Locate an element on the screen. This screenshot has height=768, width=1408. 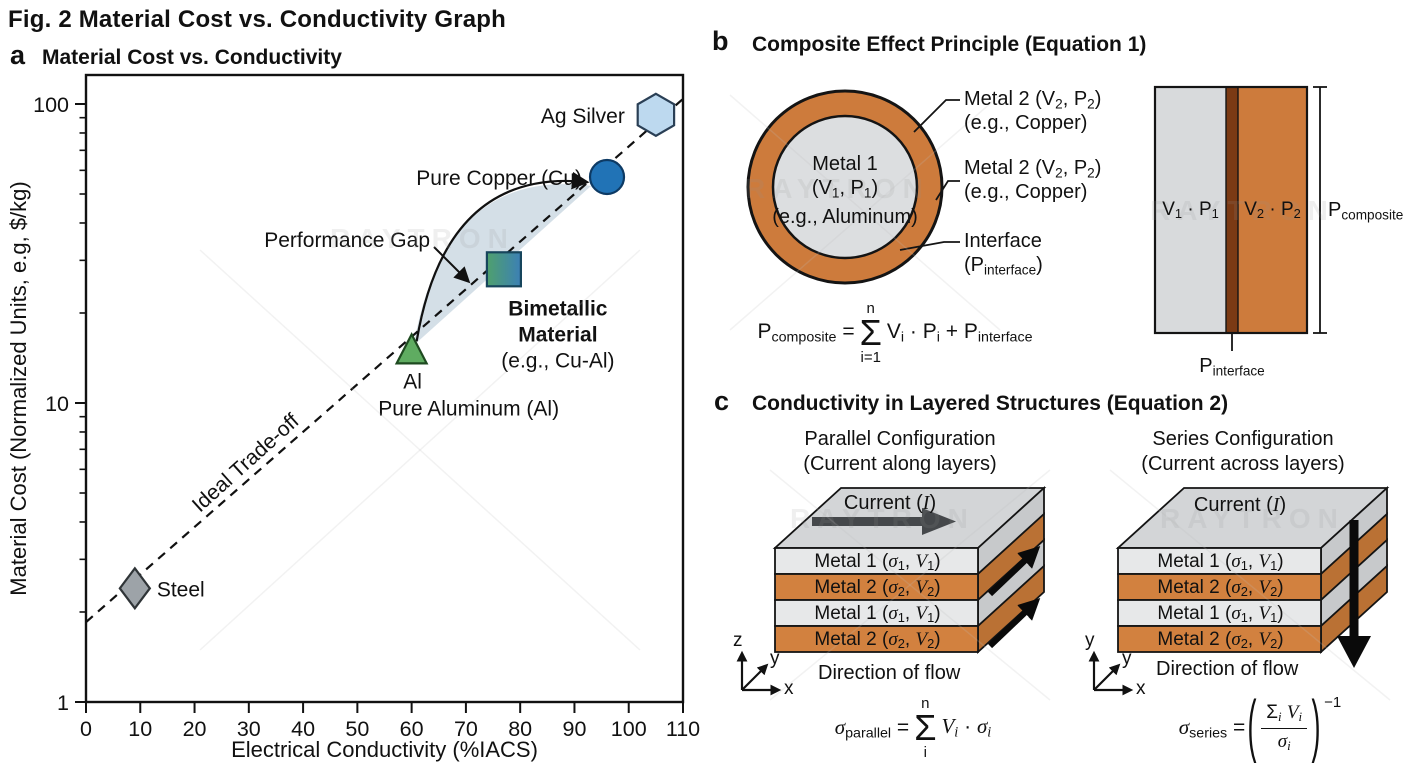
data-point-label: Pure Copper (Cu) is located at coordinates (499, 178).